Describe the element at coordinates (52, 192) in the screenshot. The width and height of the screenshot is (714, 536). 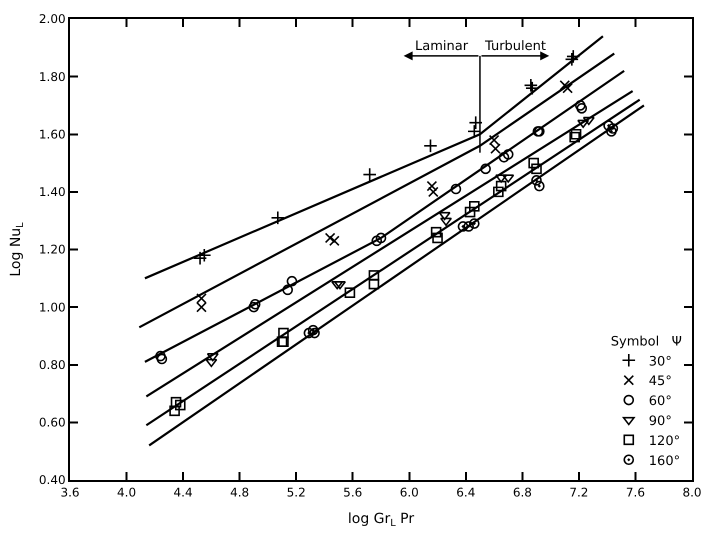
I see `y-tick-label: 1.40` at that location.